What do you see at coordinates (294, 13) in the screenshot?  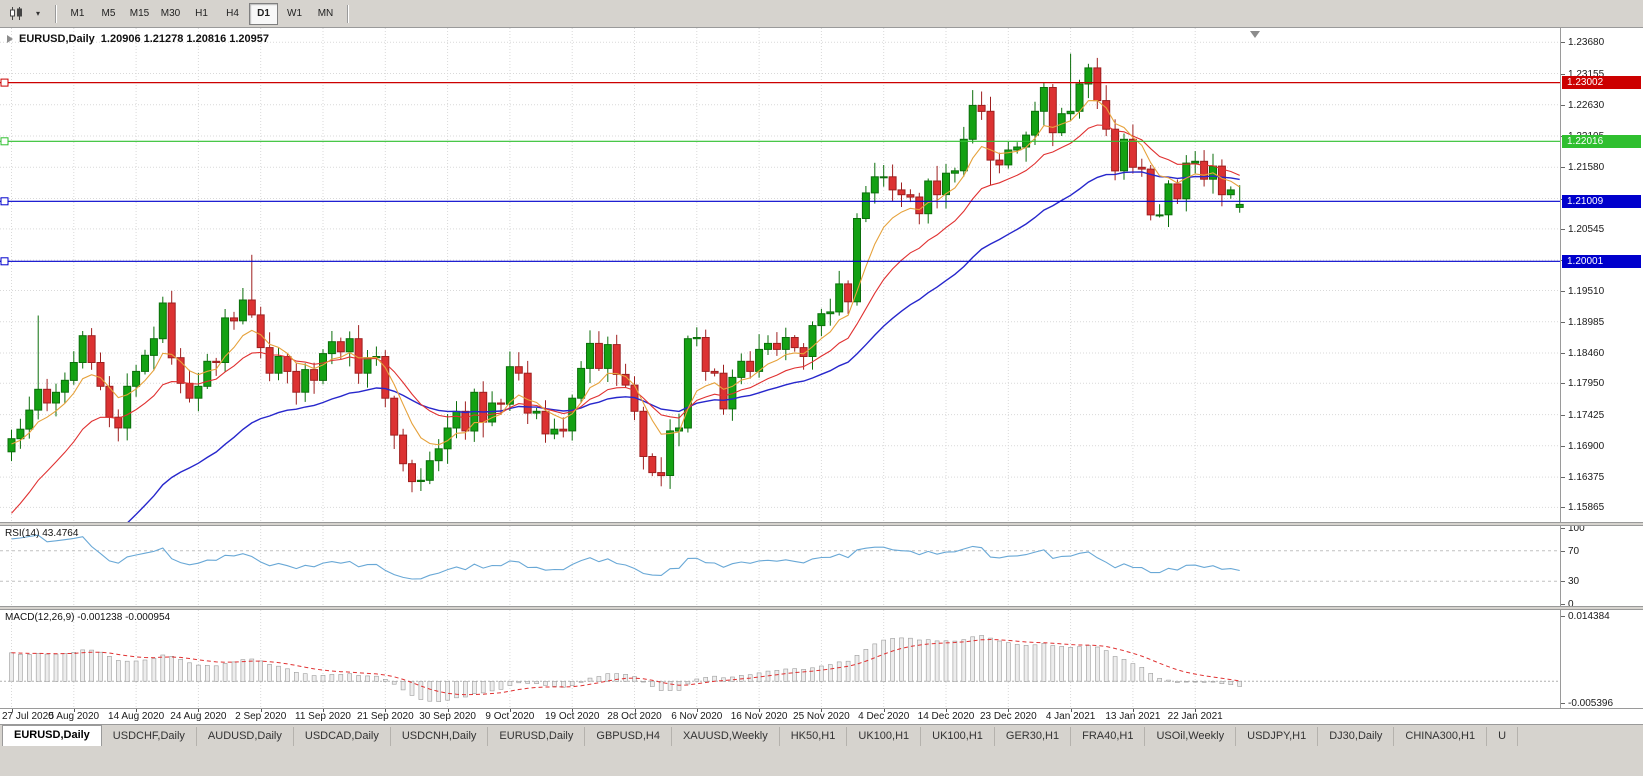 I see `period-button-w1: W1` at bounding box center [294, 13].